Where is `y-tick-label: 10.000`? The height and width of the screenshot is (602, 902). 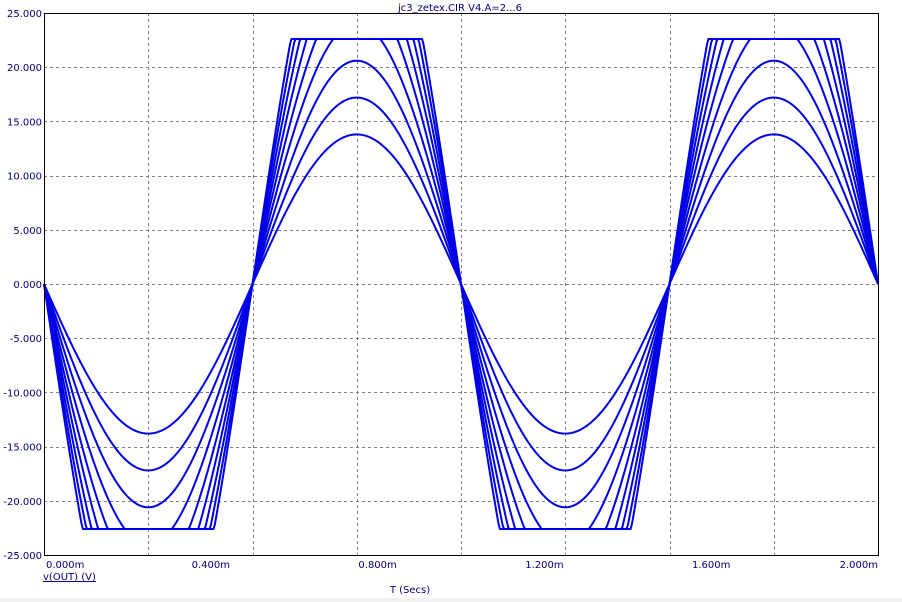
y-tick-label: 10.000 is located at coordinates (24, 177).